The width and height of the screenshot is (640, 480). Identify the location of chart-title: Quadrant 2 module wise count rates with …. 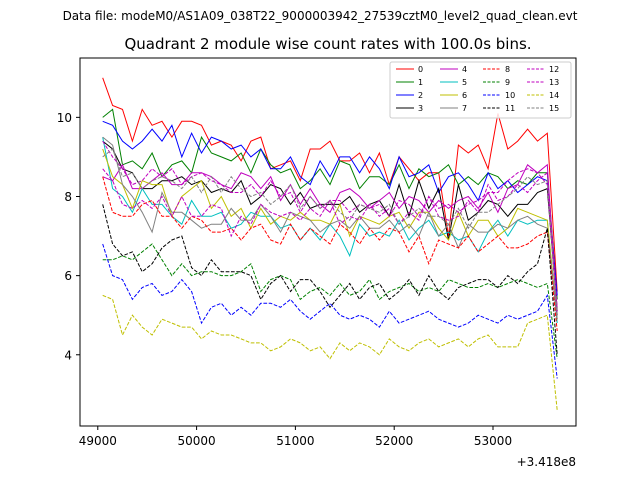
(327, 44).